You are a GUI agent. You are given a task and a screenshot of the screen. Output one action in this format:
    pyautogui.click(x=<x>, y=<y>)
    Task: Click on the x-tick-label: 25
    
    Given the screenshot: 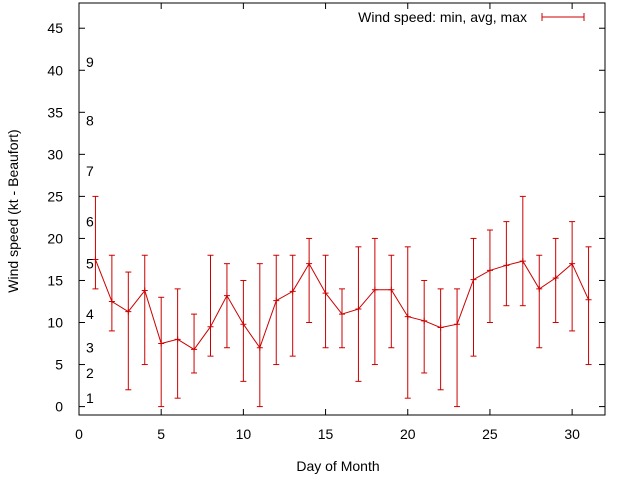 What is the action you would take?
    pyautogui.click(x=490, y=434)
    